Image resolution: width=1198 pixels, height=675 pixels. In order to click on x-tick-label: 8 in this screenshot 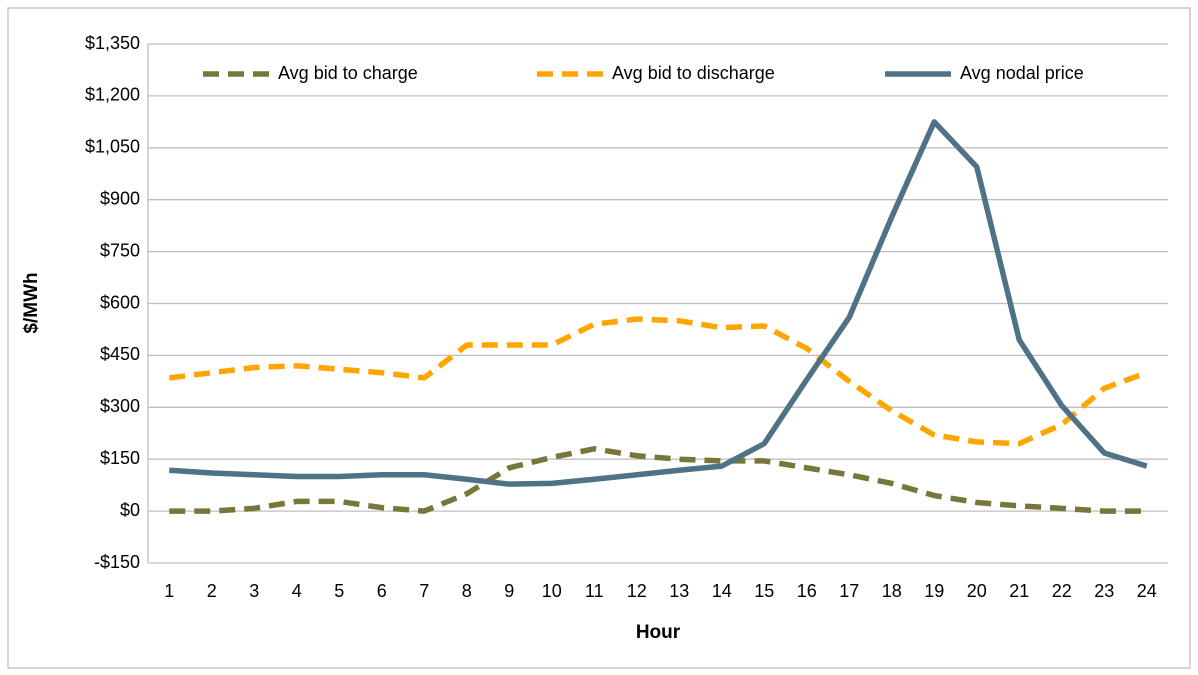, I will do `click(467, 591)`.